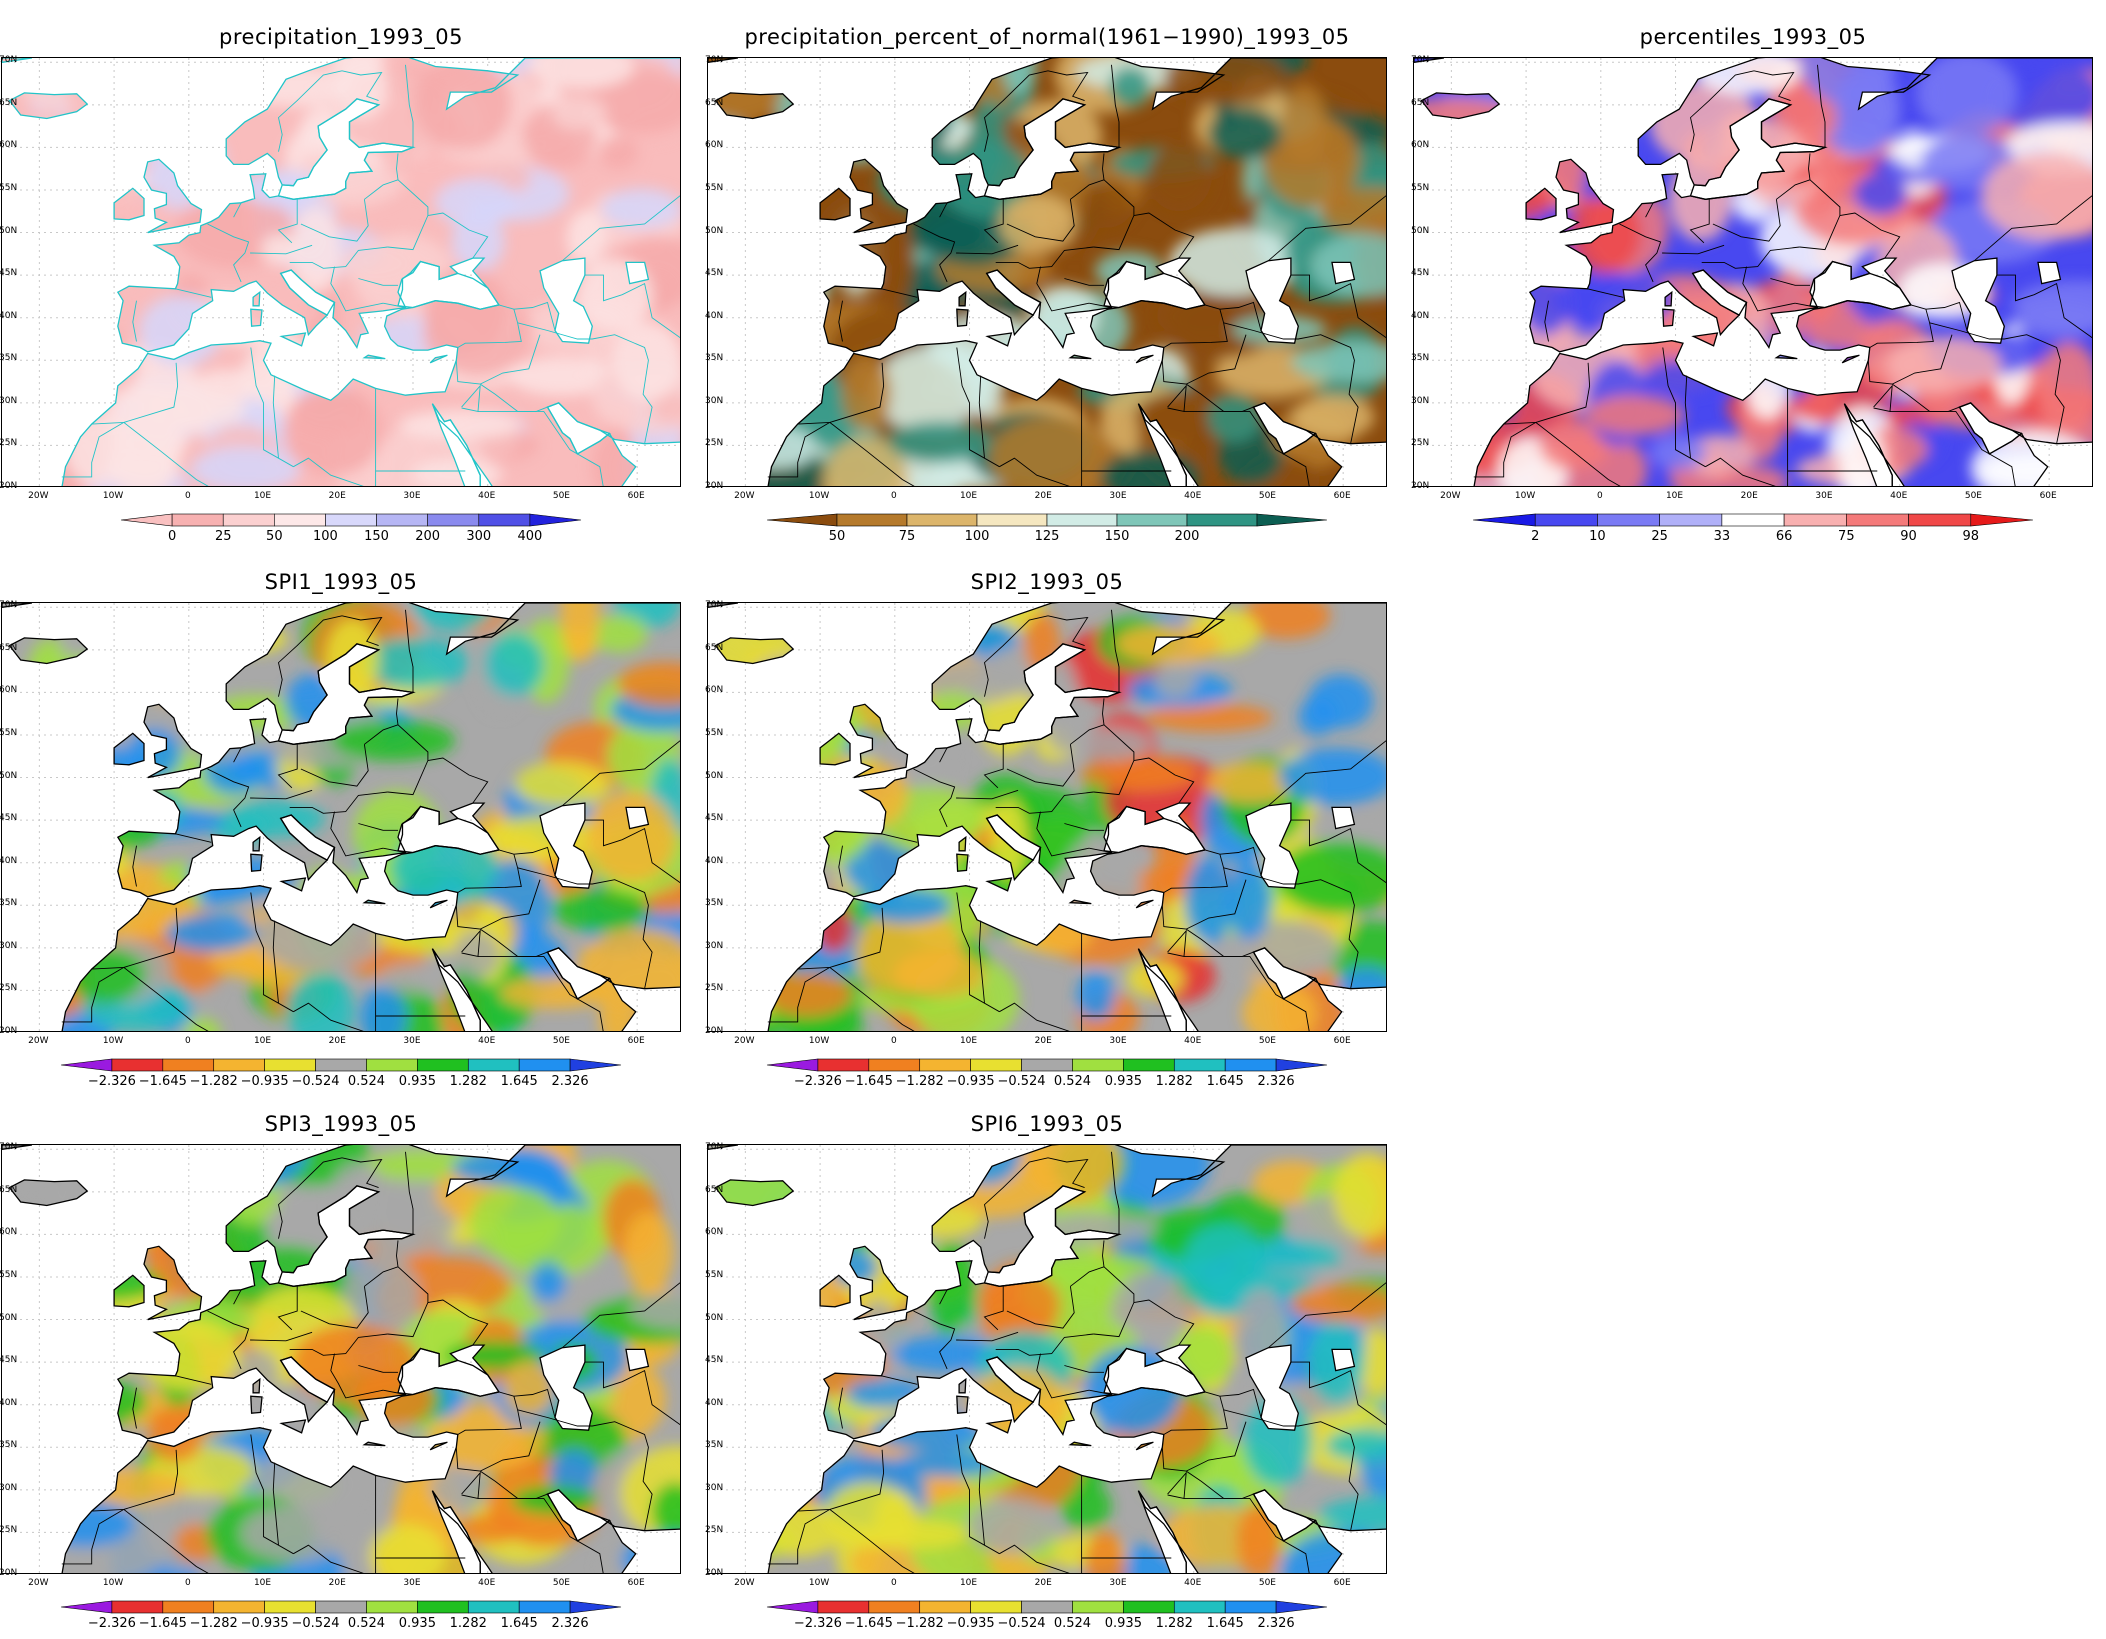  I want to click on lon-tick-label: 20E, so click(1043, 496).